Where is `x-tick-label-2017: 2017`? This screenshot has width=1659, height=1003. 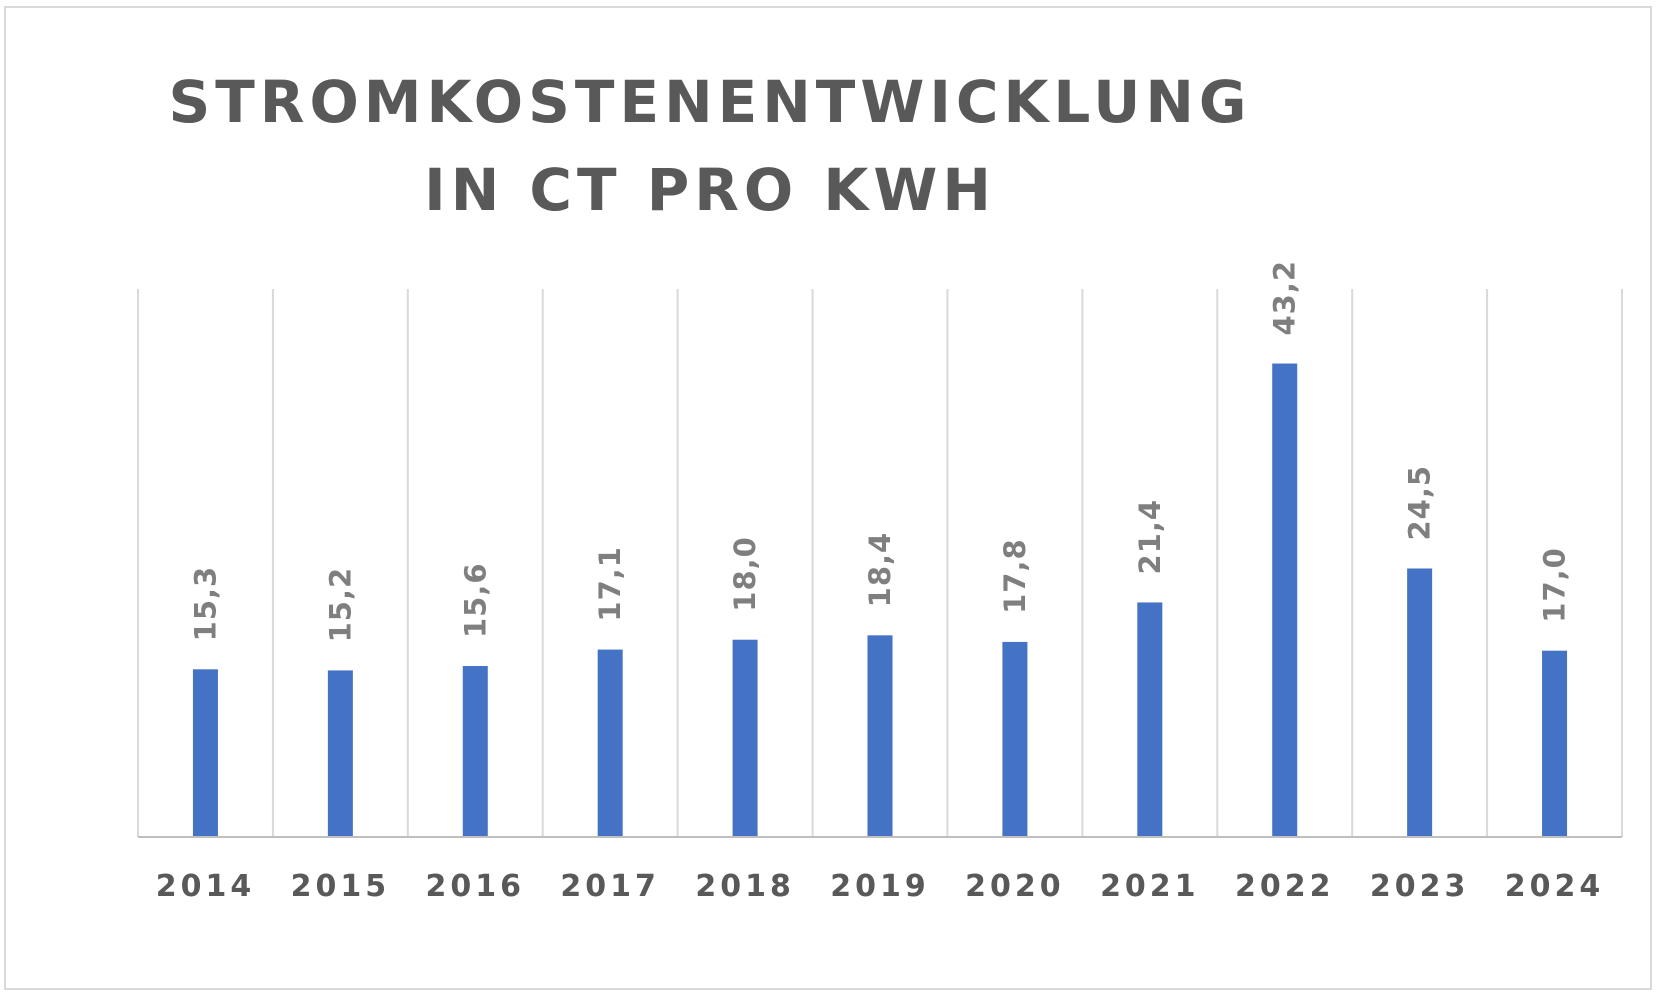 x-tick-label-2017: 2017 is located at coordinates (610, 886).